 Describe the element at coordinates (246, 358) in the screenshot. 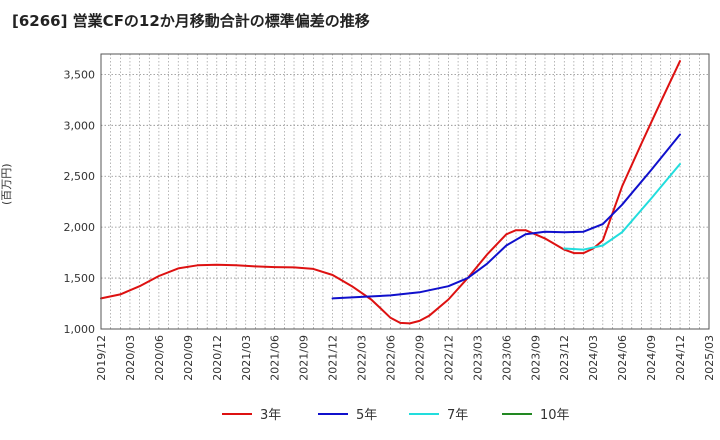

I see `x-tick-label: 2021/03` at that location.